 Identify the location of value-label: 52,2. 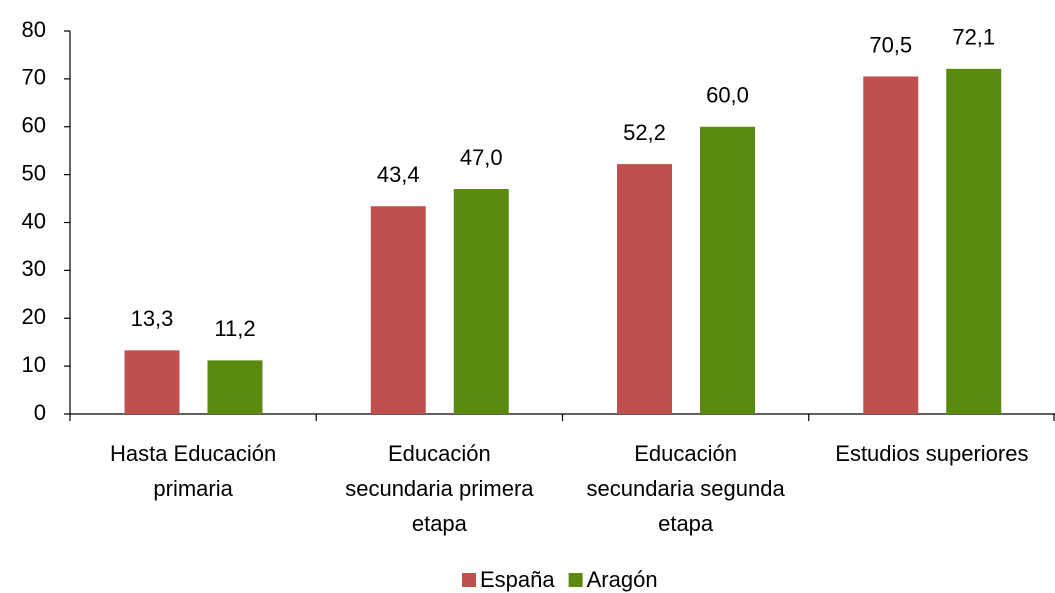
(644, 132).